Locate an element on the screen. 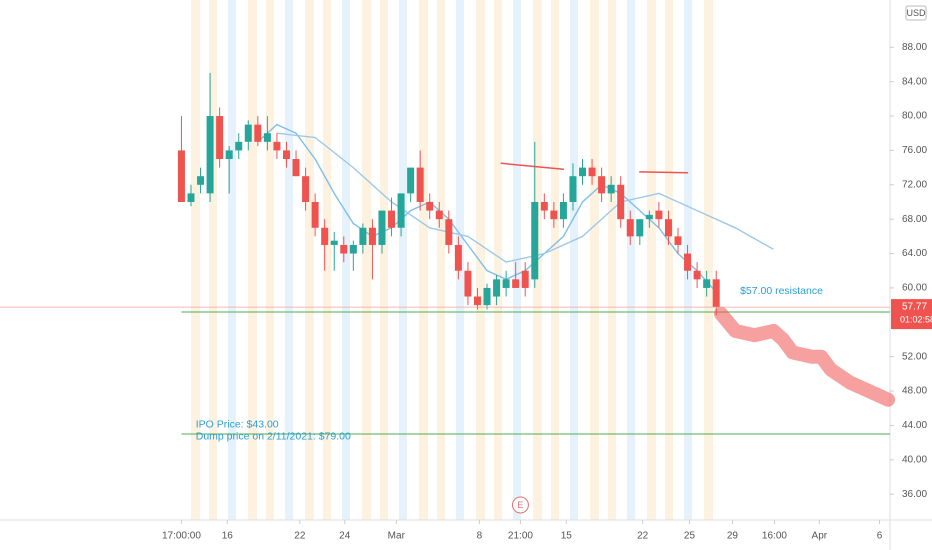 The height and width of the screenshot is (550, 932). x-tick-label: Apr is located at coordinates (820, 536).